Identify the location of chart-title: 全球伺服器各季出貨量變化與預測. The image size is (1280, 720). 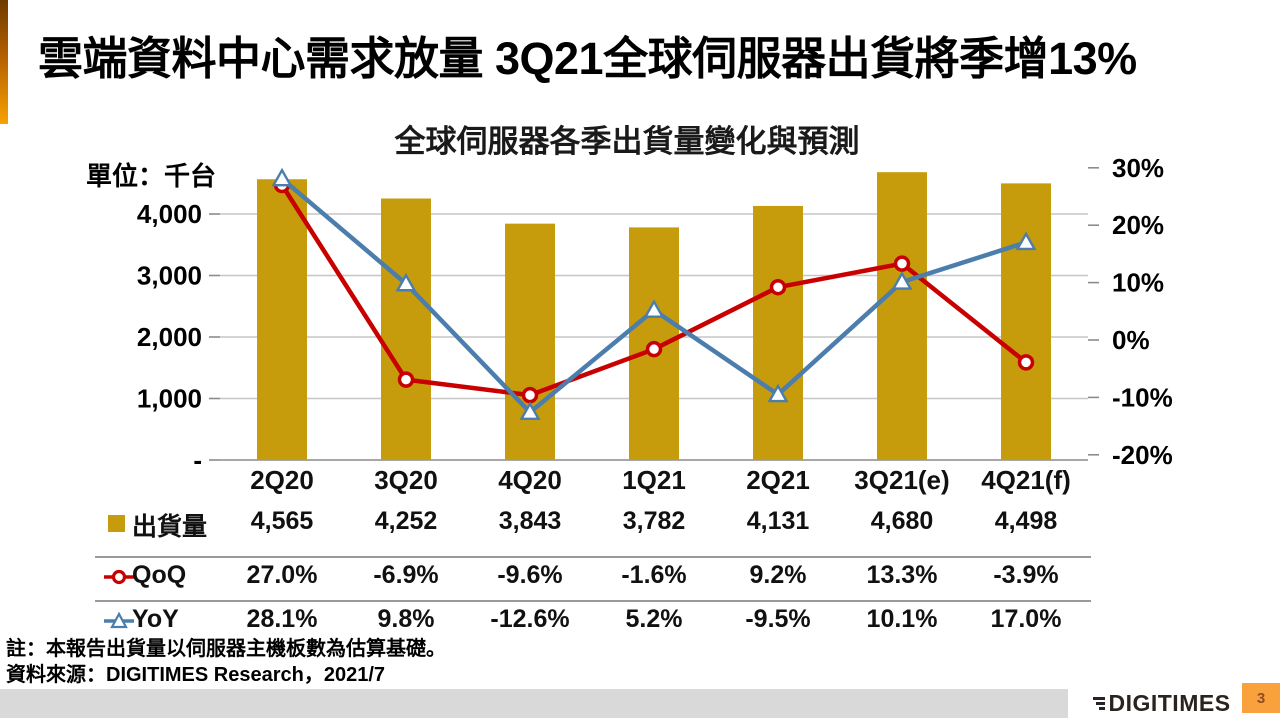
(627, 141).